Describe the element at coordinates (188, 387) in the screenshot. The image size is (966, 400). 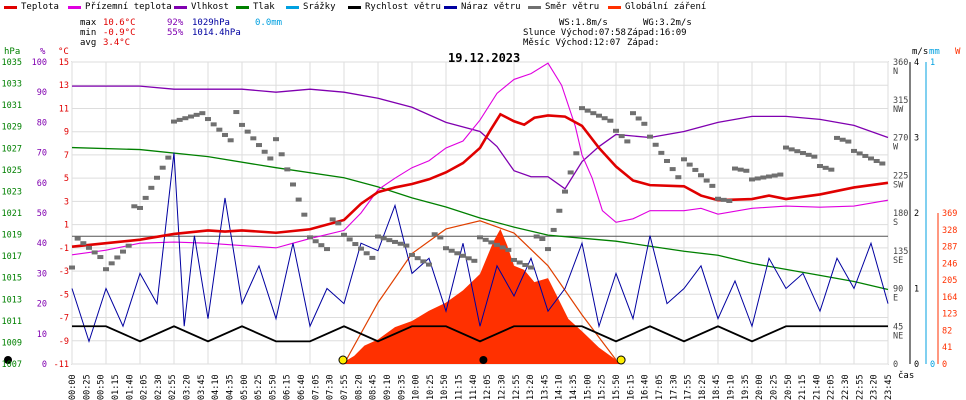
I see `x-tick-label: 03:20` at that location.